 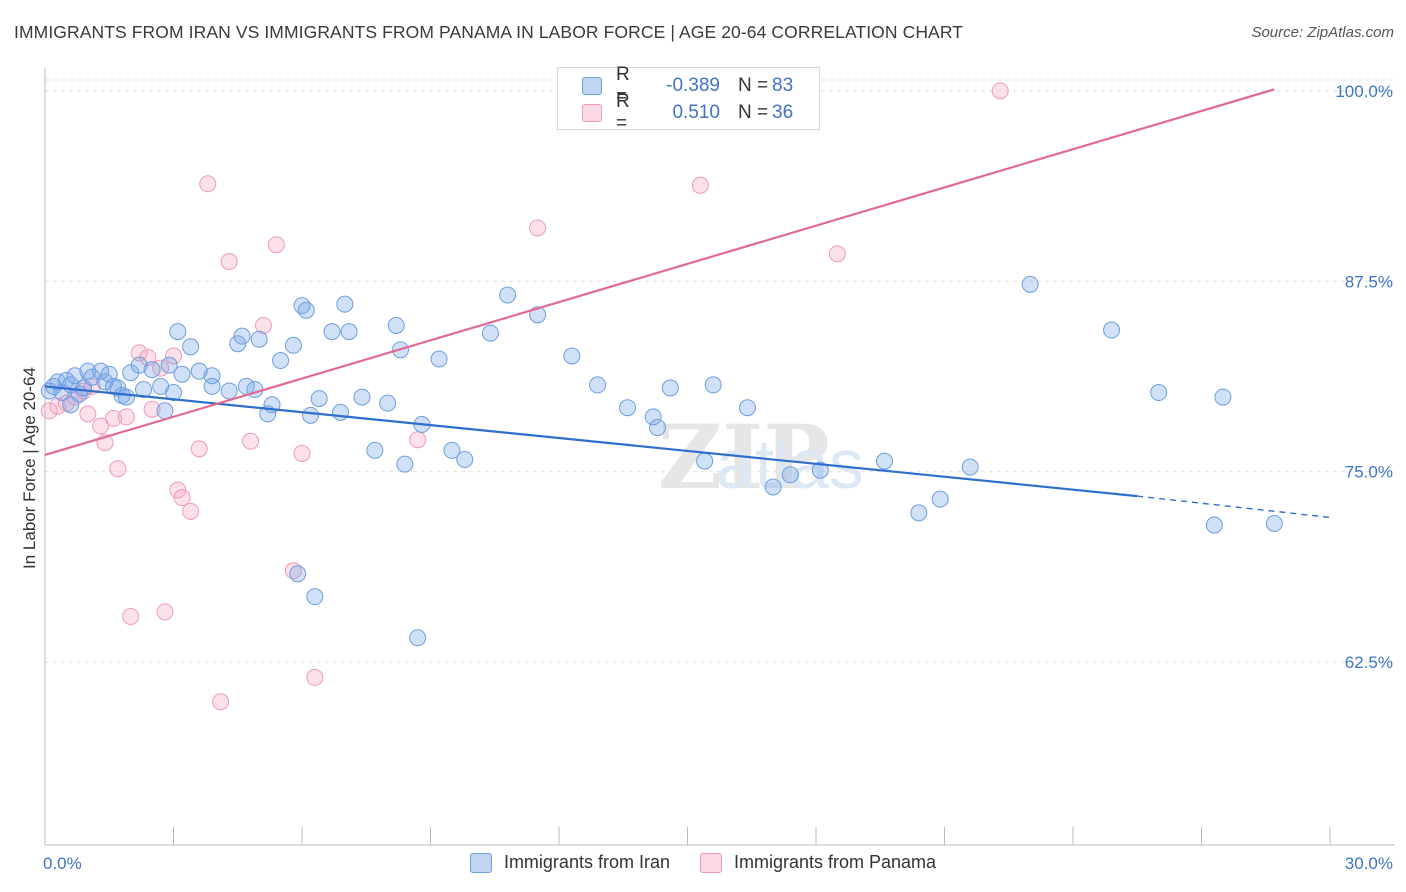 What do you see at coordinates (783, 112) in the screenshot?
I see `n-value-panama: 36` at bounding box center [783, 112].